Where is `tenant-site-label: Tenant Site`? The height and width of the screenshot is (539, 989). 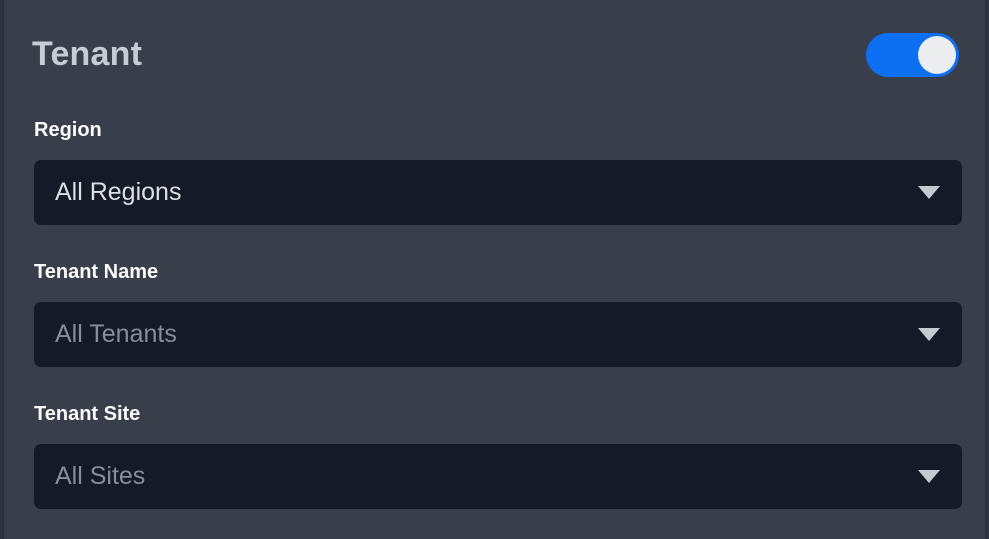 tenant-site-label: Tenant Site is located at coordinates (87, 414).